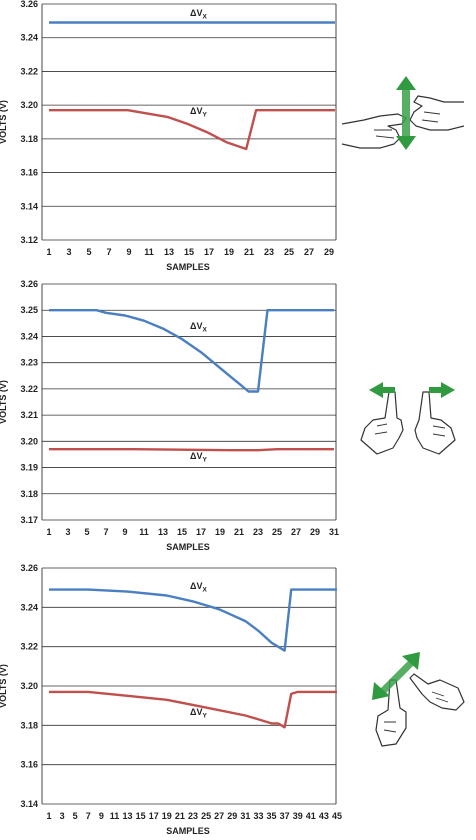 The width and height of the screenshot is (476, 840). What do you see at coordinates (311, 816) in the screenshot?
I see `x-tick-label: 41` at bounding box center [311, 816].